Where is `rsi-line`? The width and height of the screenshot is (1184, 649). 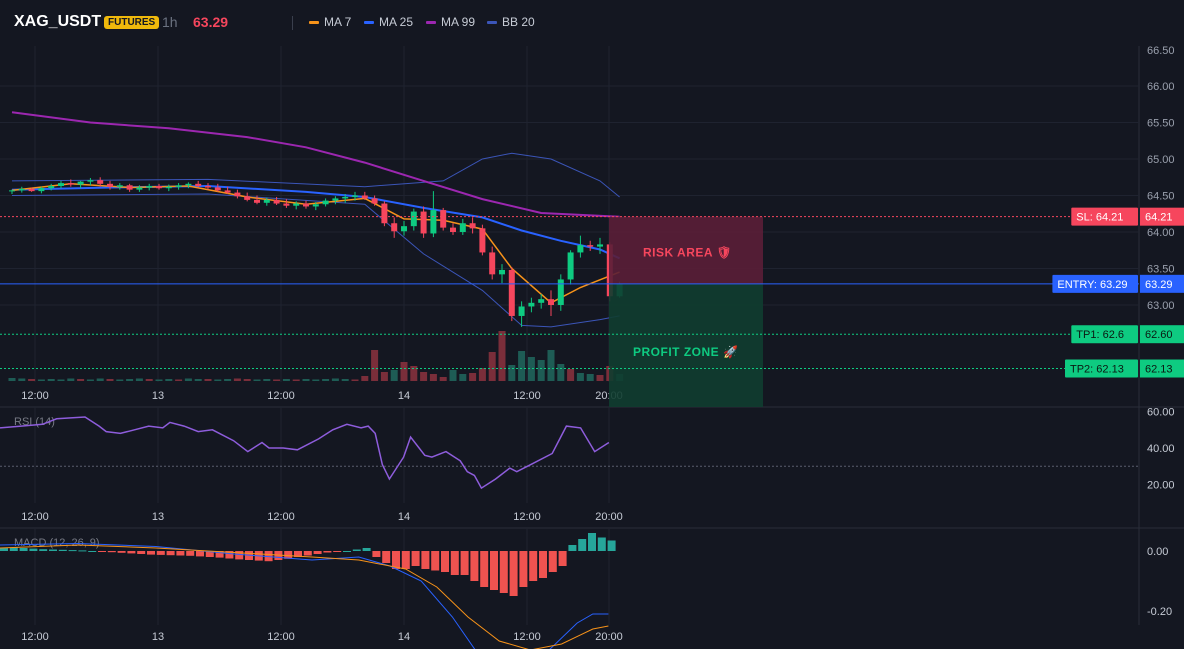
rsi-line is located at coordinates (305, 453).